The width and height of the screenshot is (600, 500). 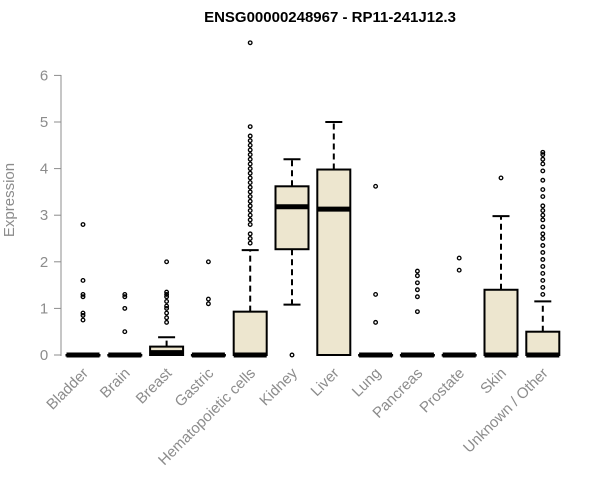 I want to click on y-tick-label: 5, so click(x=44, y=122).